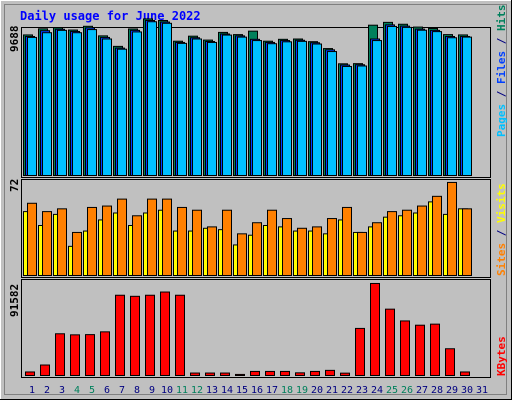  I want to click on legend-part-hits: Hits, so click(501, 18).